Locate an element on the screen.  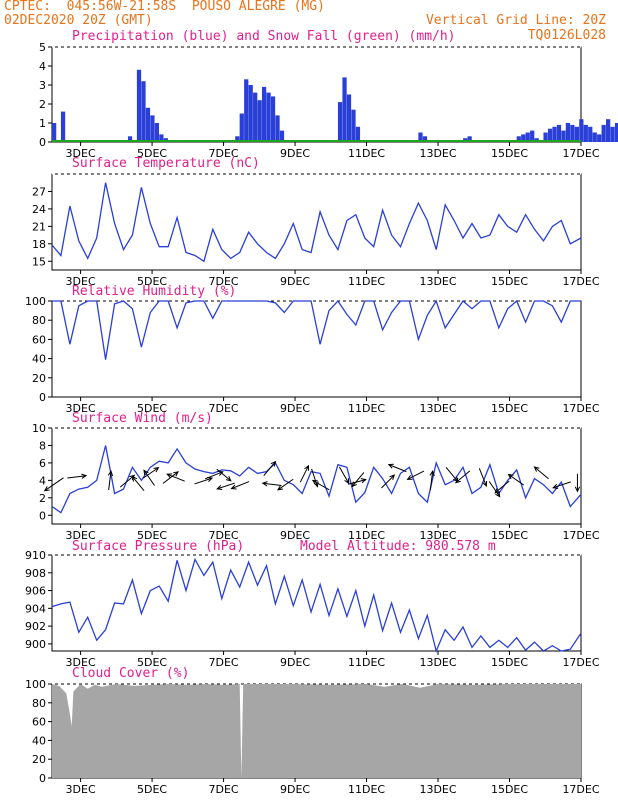
precip-ytick-label: 5 is located at coordinates (42, 47).